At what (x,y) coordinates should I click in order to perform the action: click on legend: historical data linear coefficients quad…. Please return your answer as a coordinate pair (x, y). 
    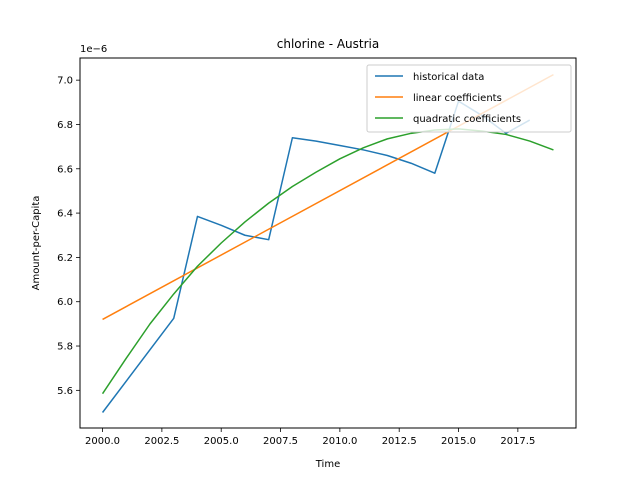
    Looking at the image, I should click on (469, 98).